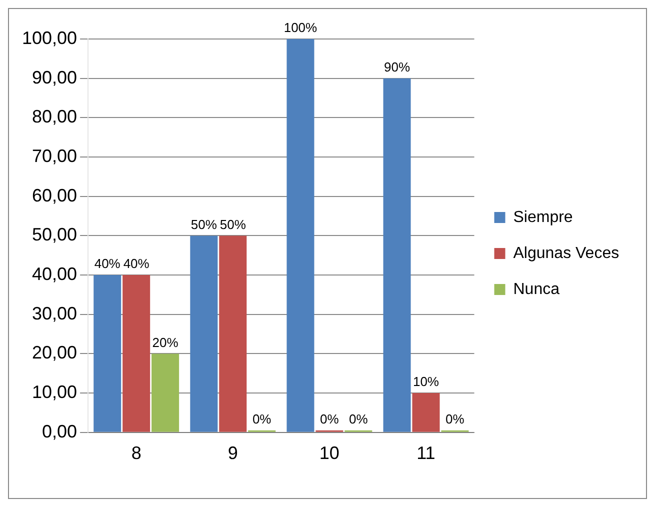 The width and height of the screenshot is (655, 507). Describe the element at coordinates (55, 156) in the screenshot. I see `y-tick-label: 70,00` at that location.